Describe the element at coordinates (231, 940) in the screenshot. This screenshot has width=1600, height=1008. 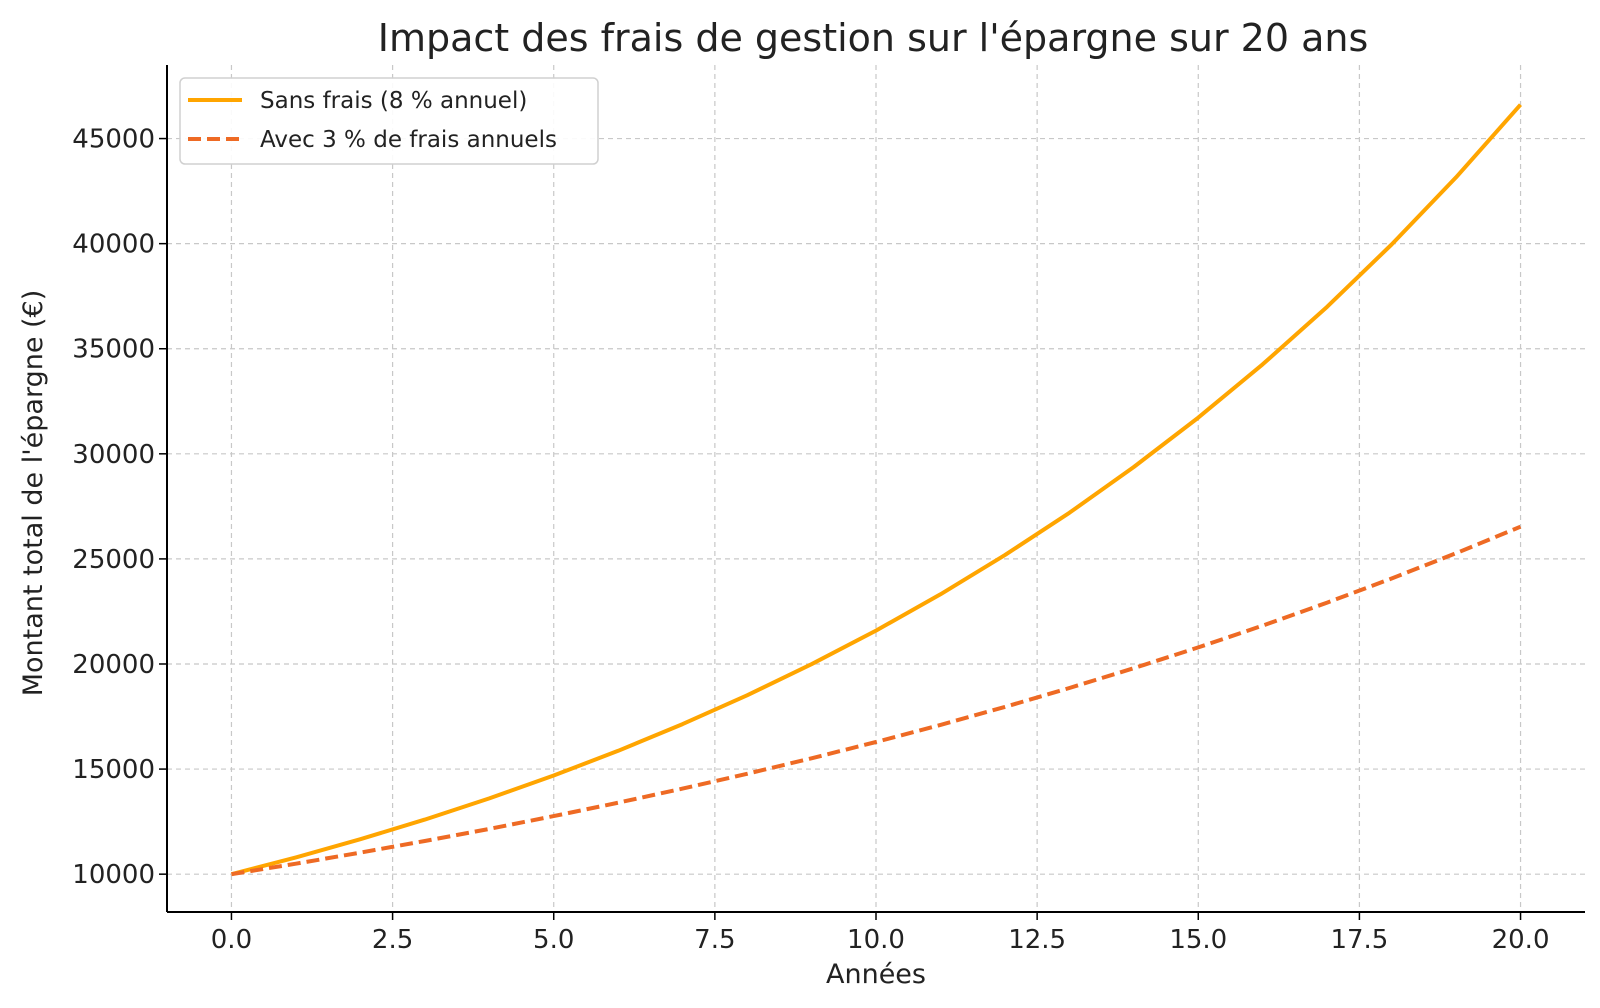
I see `x-tick-label: 0.0` at that location.